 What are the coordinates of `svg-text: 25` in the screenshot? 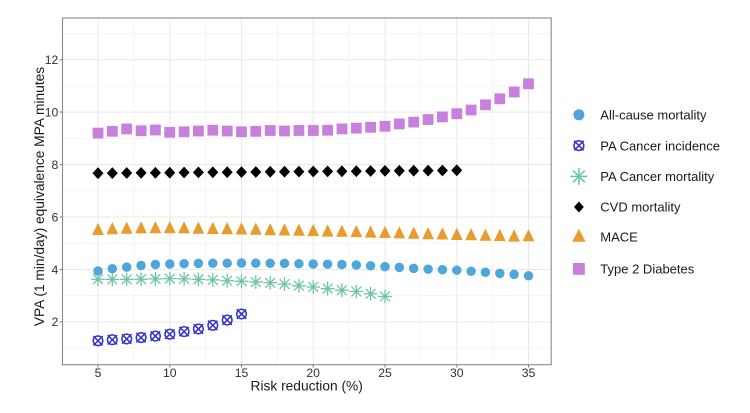 It's located at (385, 373).